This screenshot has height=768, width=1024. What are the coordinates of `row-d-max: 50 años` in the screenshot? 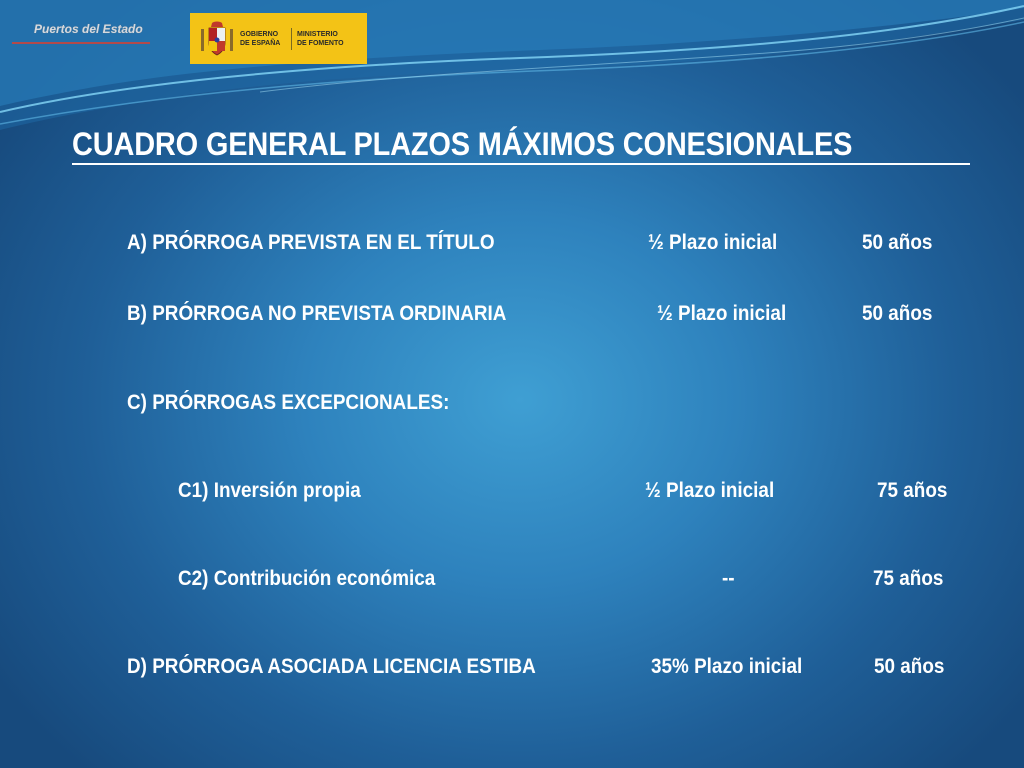 It's located at (909, 666).